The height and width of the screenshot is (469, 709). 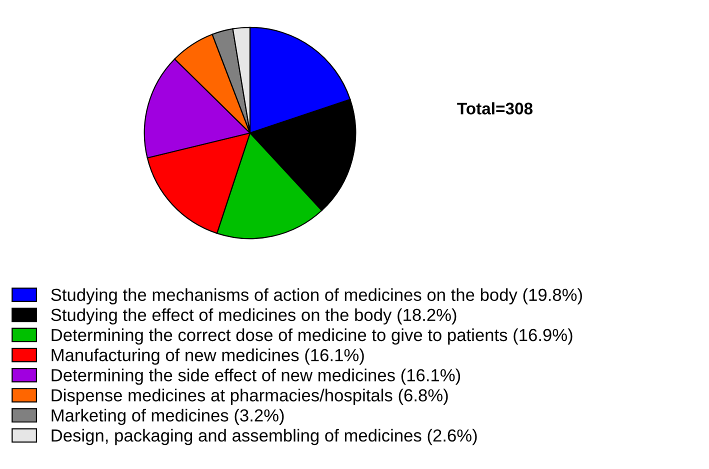 I want to click on legend-label: Determining the correct dose of medicine to give to patients (16.9%), so click(x=312, y=336).